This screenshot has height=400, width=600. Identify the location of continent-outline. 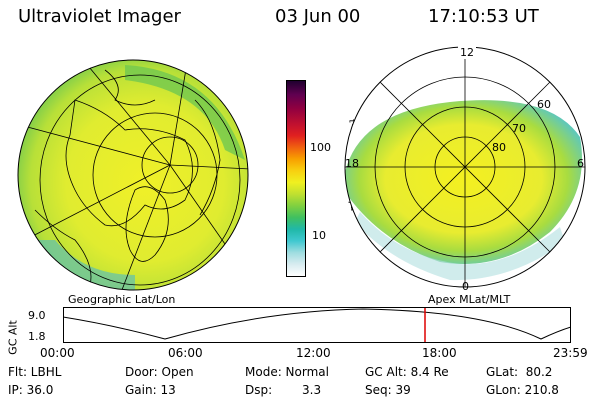
(129, 163).